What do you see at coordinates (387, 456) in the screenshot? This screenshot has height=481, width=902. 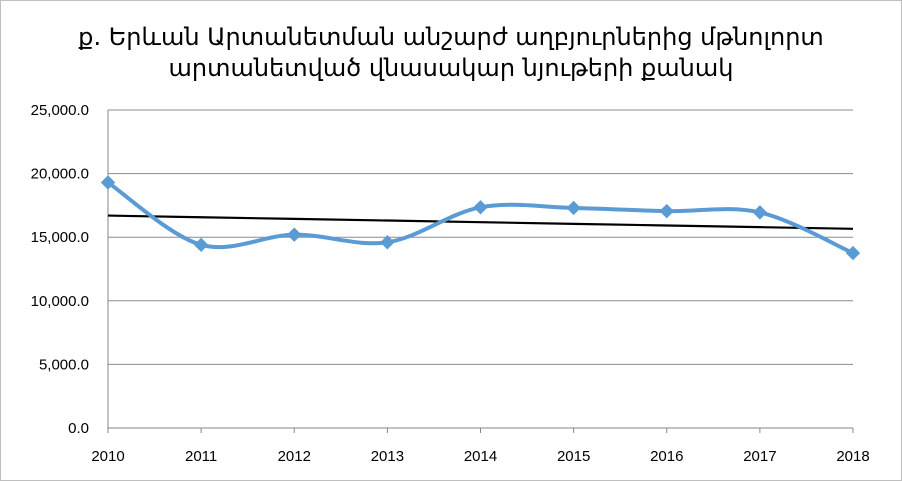 I see `x-tick-label: 2013` at bounding box center [387, 456].